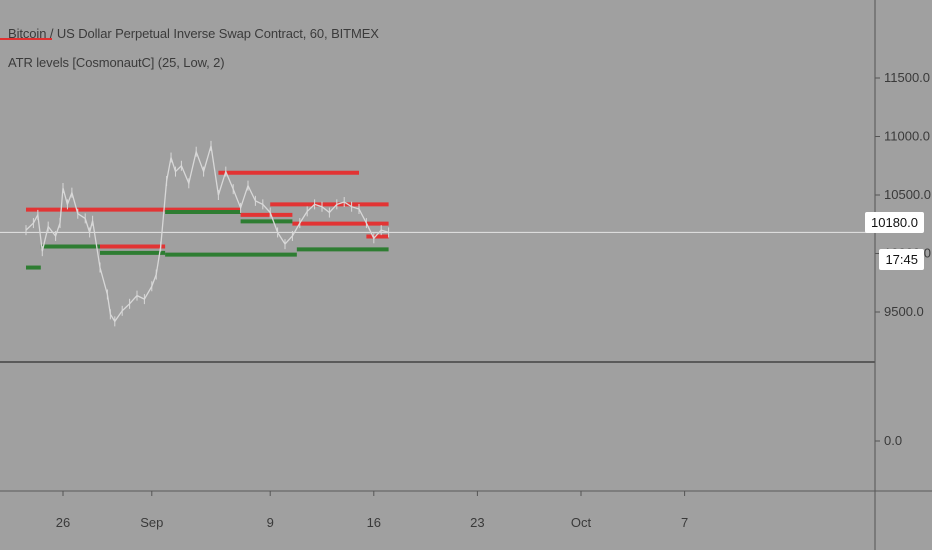 Image resolution: width=932 pixels, height=550 pixels. What do you see at coordinates (581, 522) in the screenshot?
I see `time-tick-label: Oct` at bounding box center [581, 522].